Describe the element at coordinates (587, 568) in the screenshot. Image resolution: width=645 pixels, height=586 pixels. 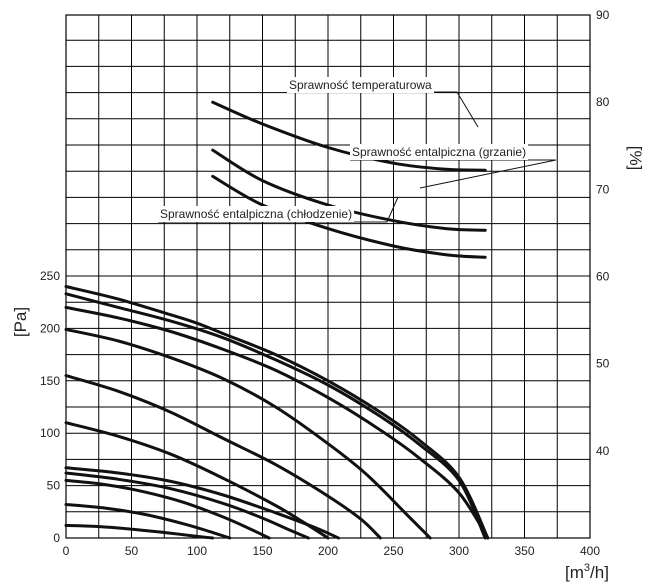
I see `x-axis-label-sup: 3` at that location.